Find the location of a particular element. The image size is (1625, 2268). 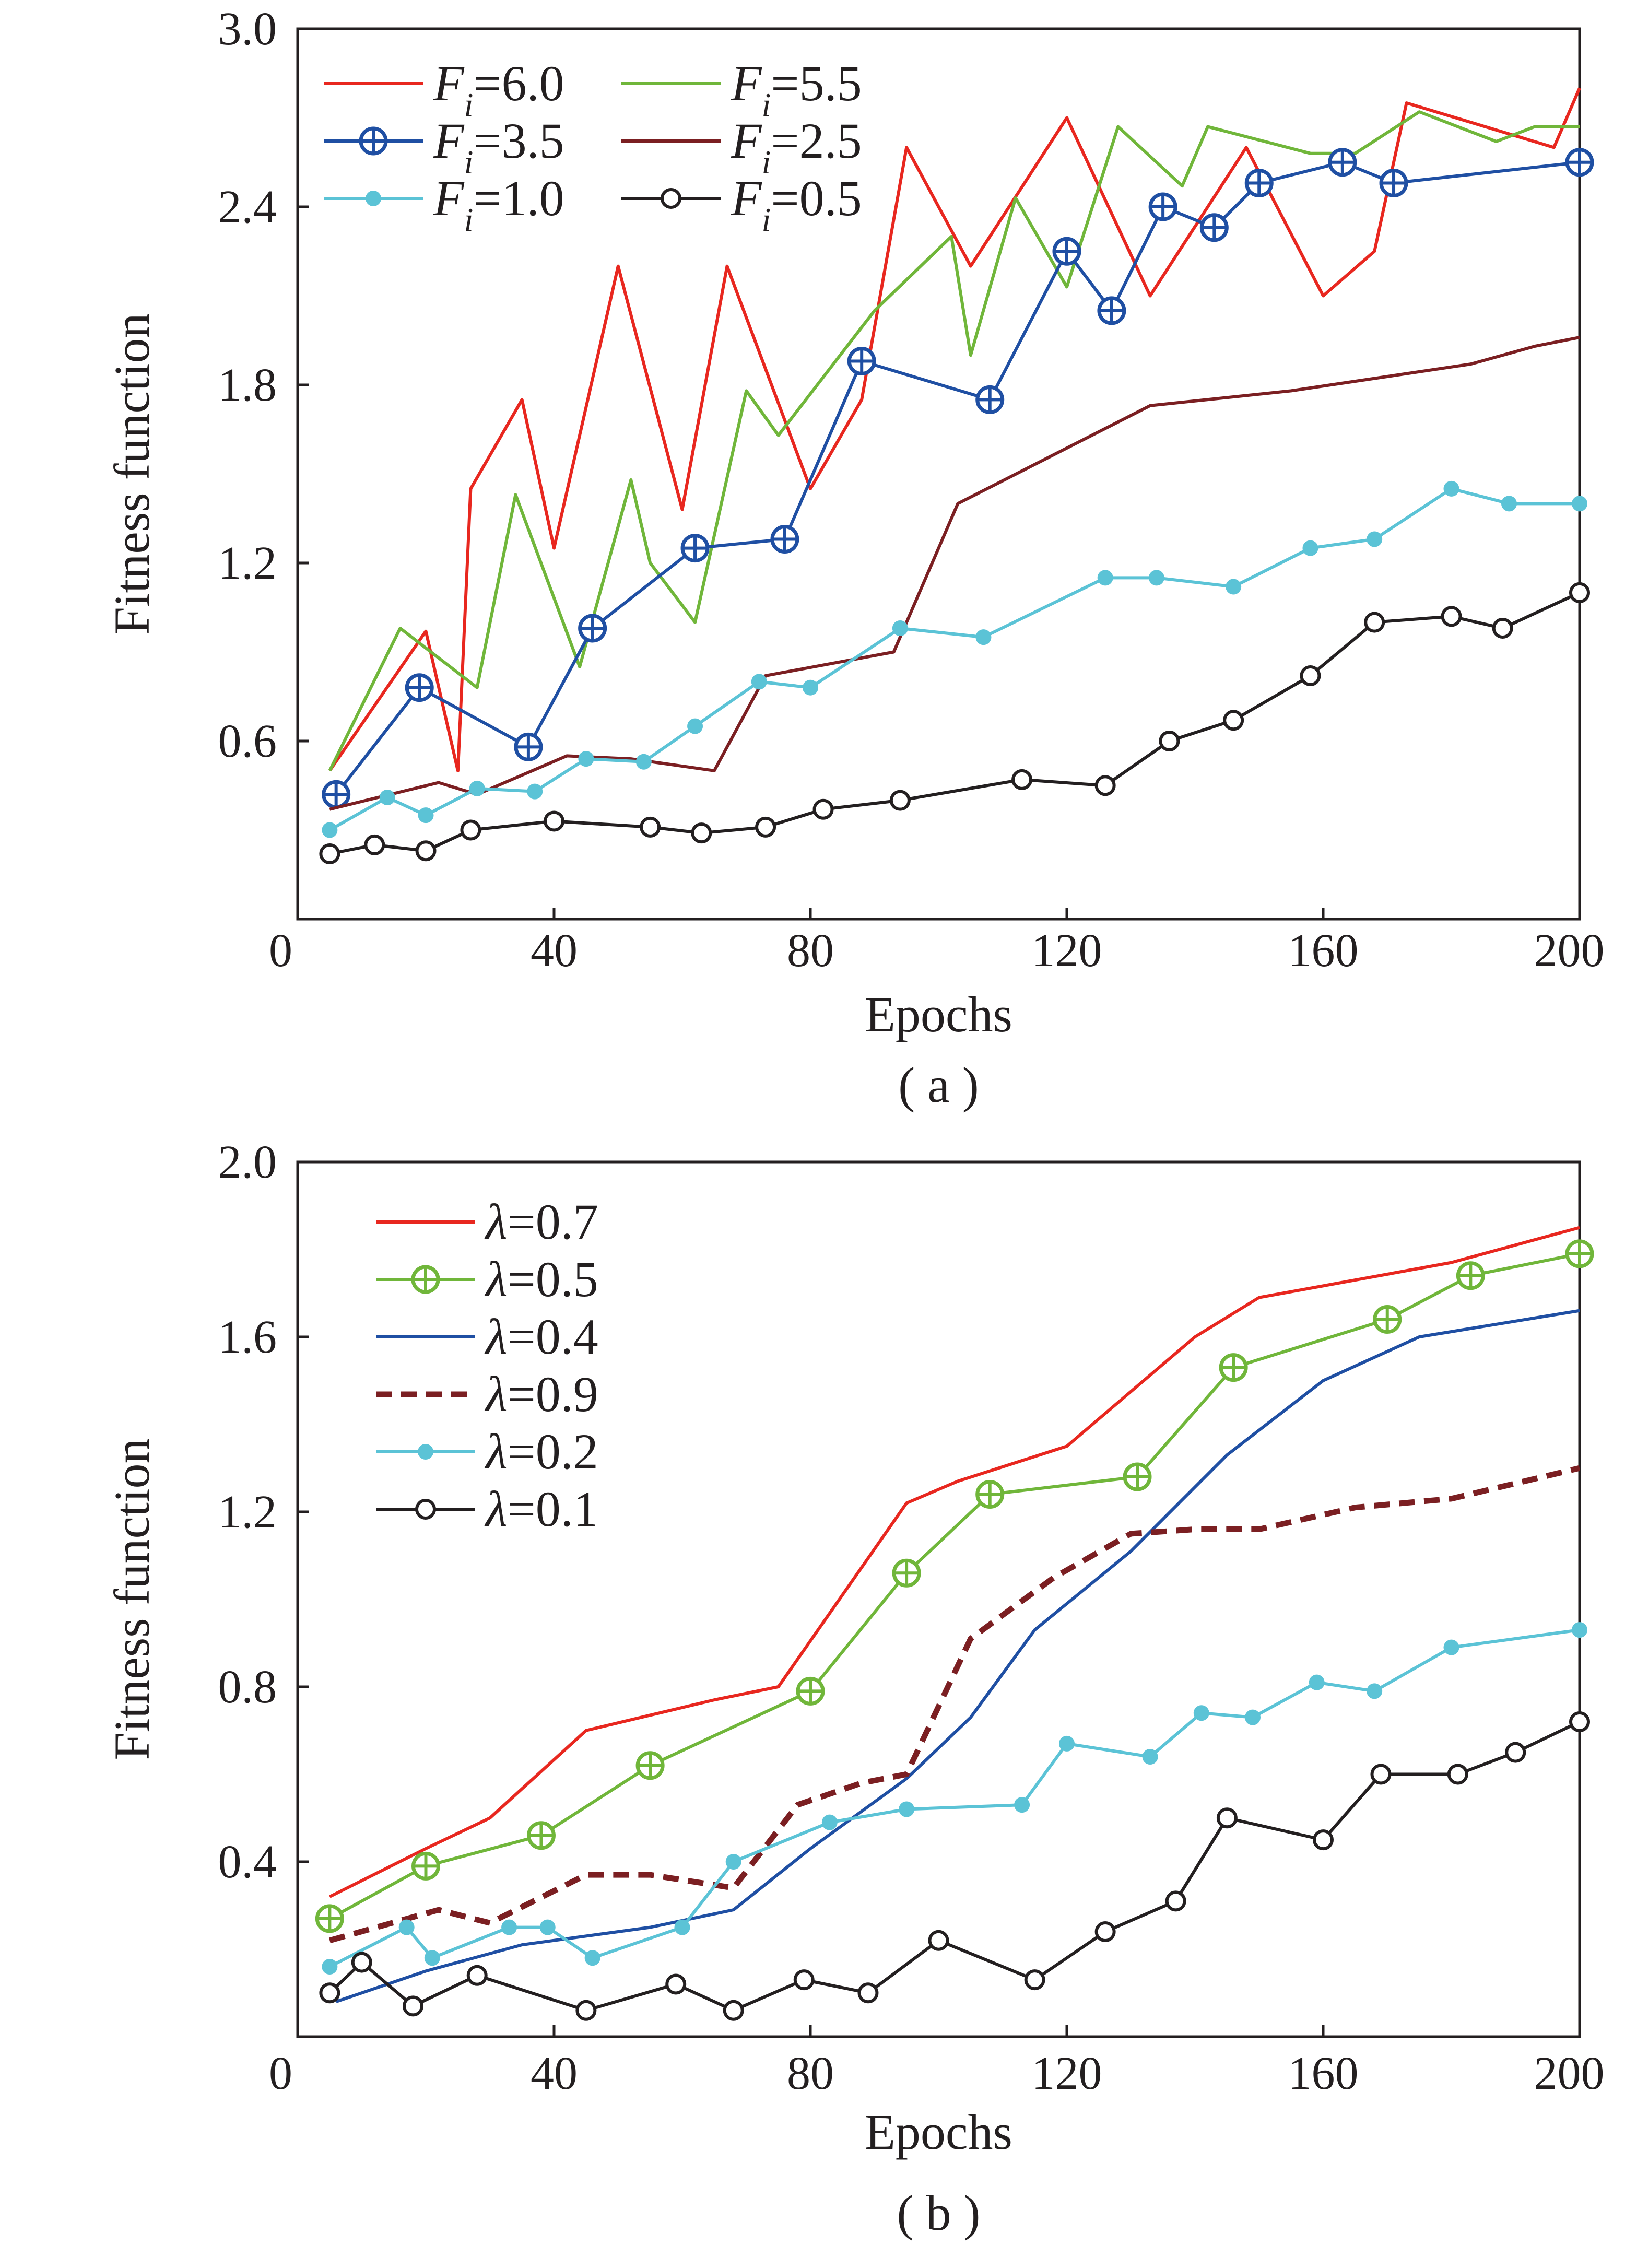

legend-label: λ=0.2 is located at coordinates (541, 1451).